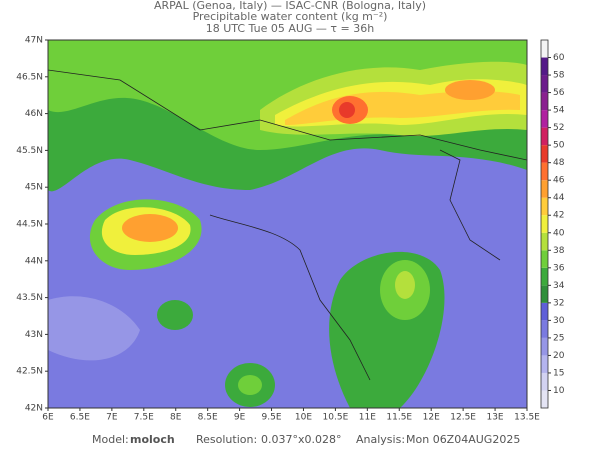 The image size is (600, 450). I want to click on colorbar-label: 34, so click(559, 286).